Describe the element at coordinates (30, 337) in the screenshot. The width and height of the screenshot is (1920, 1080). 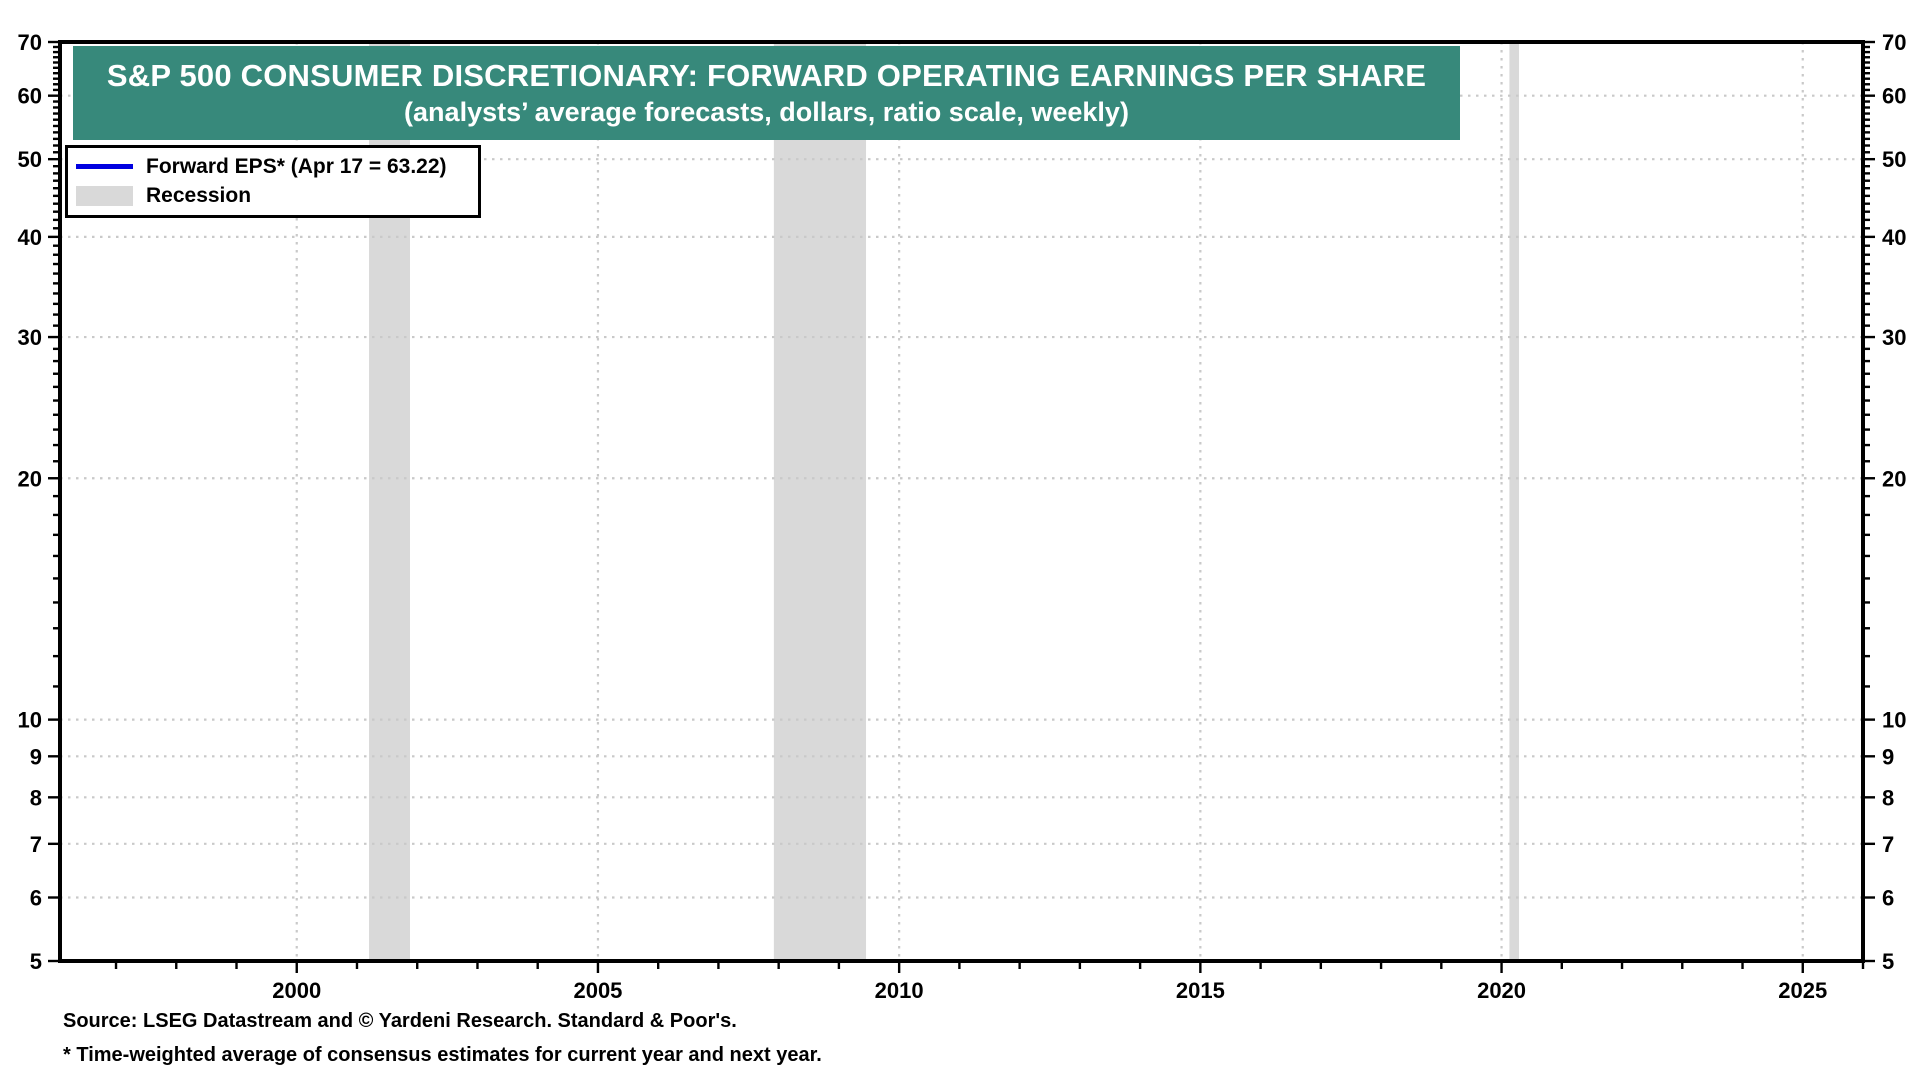
I see `y-axis-label-left: 30` at that location.